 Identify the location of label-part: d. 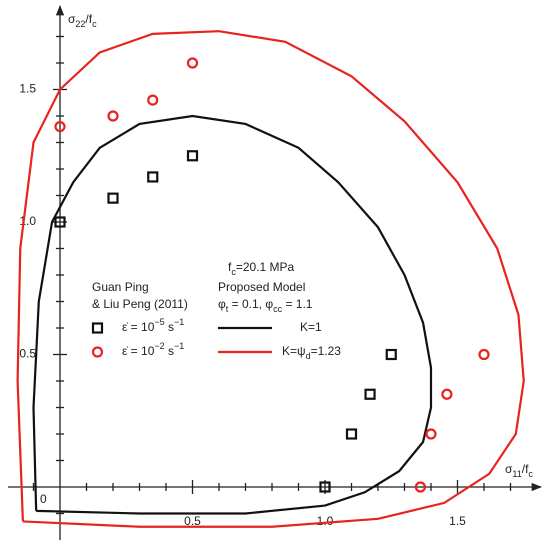
(308, 356).